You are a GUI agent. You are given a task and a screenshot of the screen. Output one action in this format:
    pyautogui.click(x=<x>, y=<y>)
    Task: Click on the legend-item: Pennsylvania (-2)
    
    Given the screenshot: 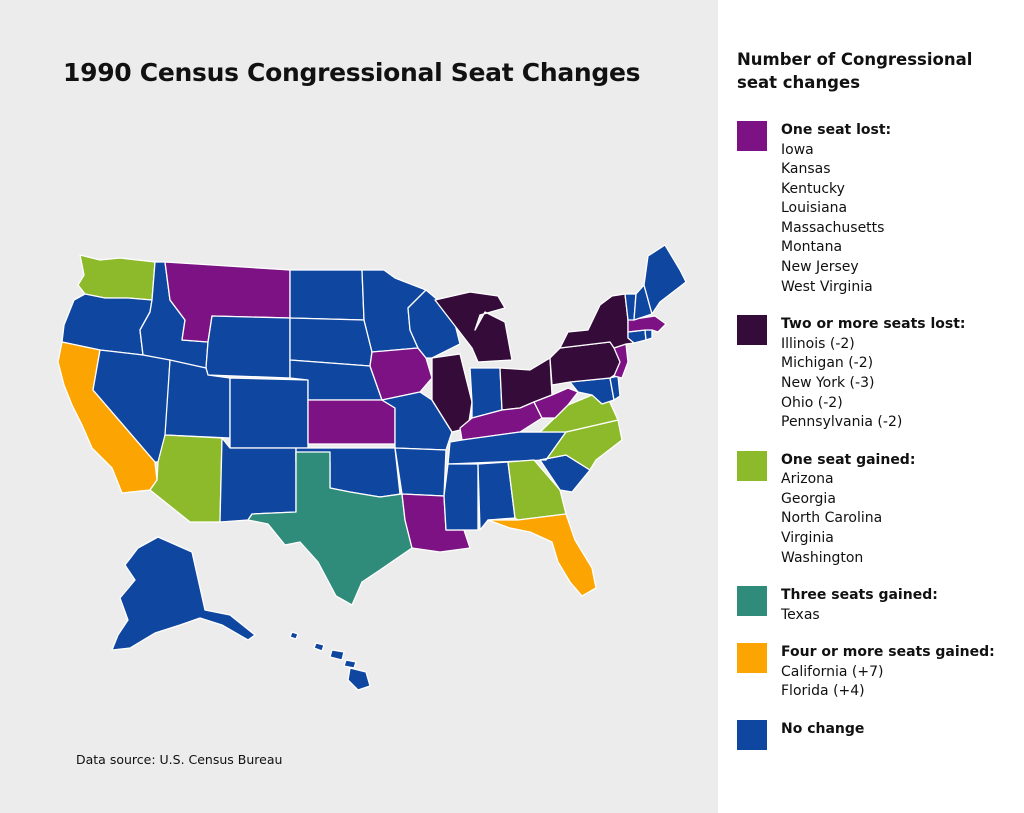 What is the action you would take?
    pyautogui.click(x=842, y=422)
    